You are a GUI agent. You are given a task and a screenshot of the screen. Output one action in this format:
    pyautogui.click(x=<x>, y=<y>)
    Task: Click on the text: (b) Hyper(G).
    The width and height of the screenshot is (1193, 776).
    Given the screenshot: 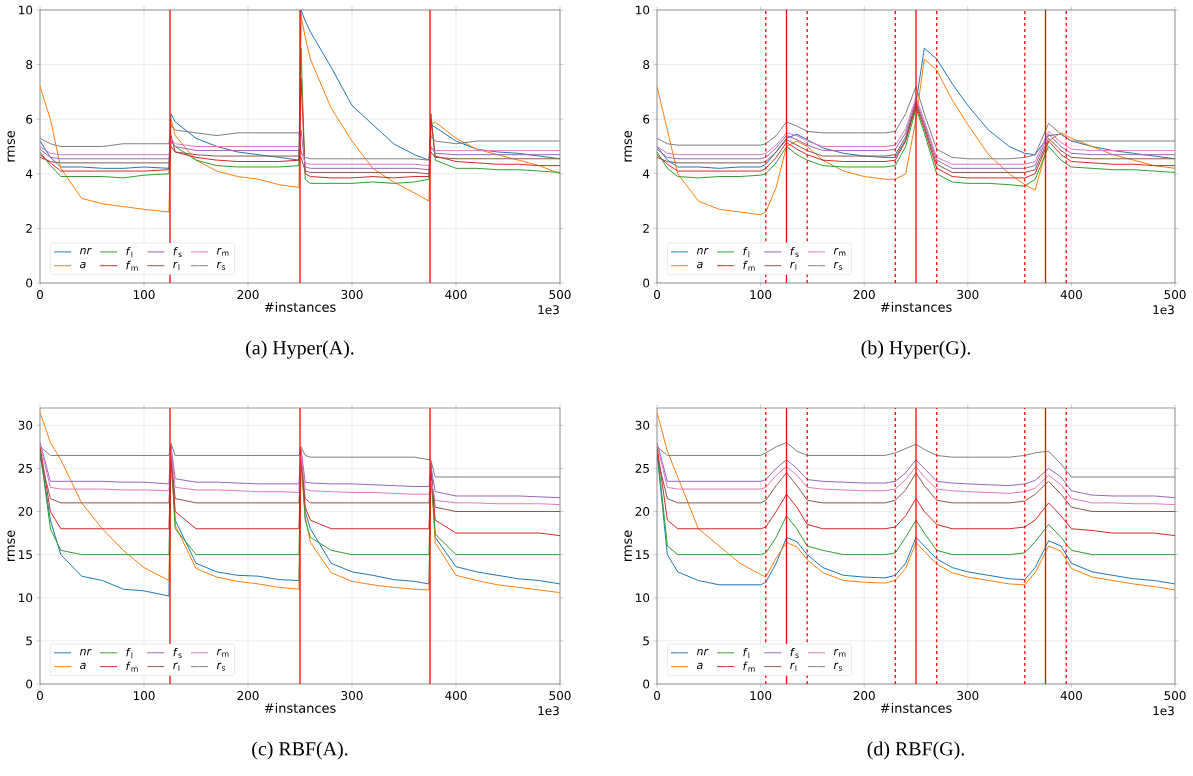 What is the action you would take?
    pyautogui.click(x=916, y=349)
    